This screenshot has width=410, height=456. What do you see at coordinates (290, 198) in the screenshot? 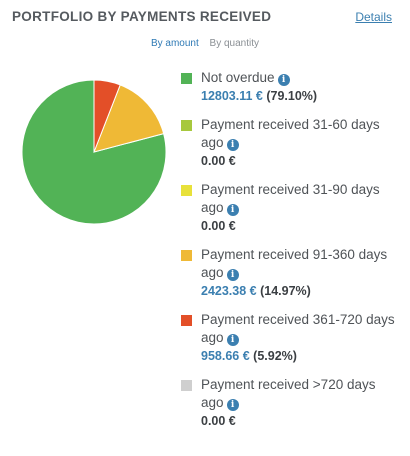
I see `legend-label: Payment received 31-90 days ago i` at bounding box center [290, 198].